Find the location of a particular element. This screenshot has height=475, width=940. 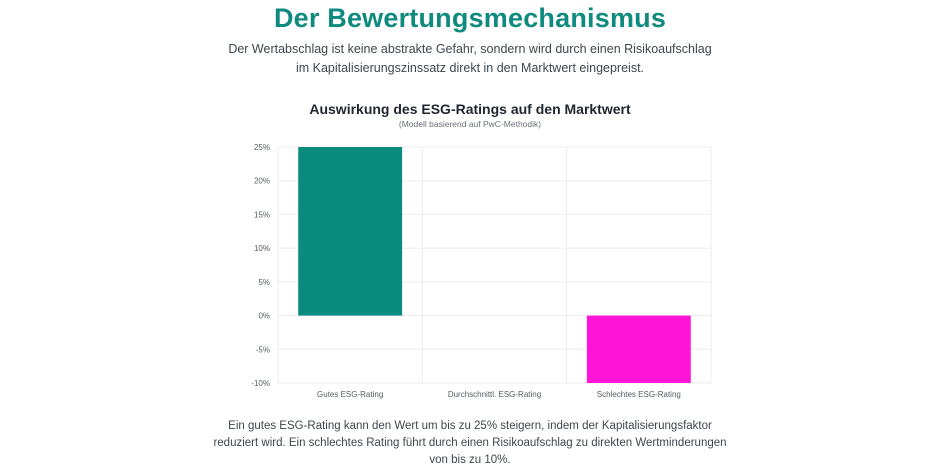

y-tick-label: 15% is located at coordinates (262, 214).